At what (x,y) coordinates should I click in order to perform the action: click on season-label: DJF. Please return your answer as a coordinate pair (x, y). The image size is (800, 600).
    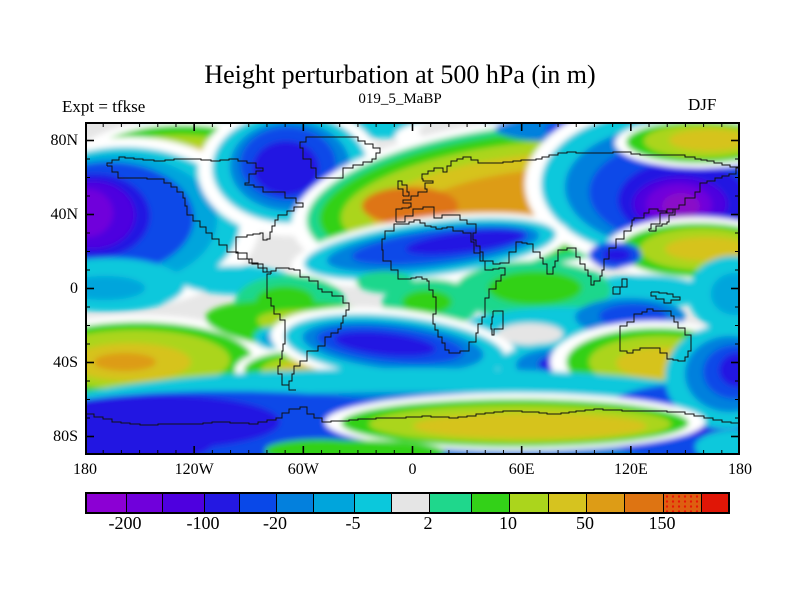
    Looking at the image, I should click on (702, 104).